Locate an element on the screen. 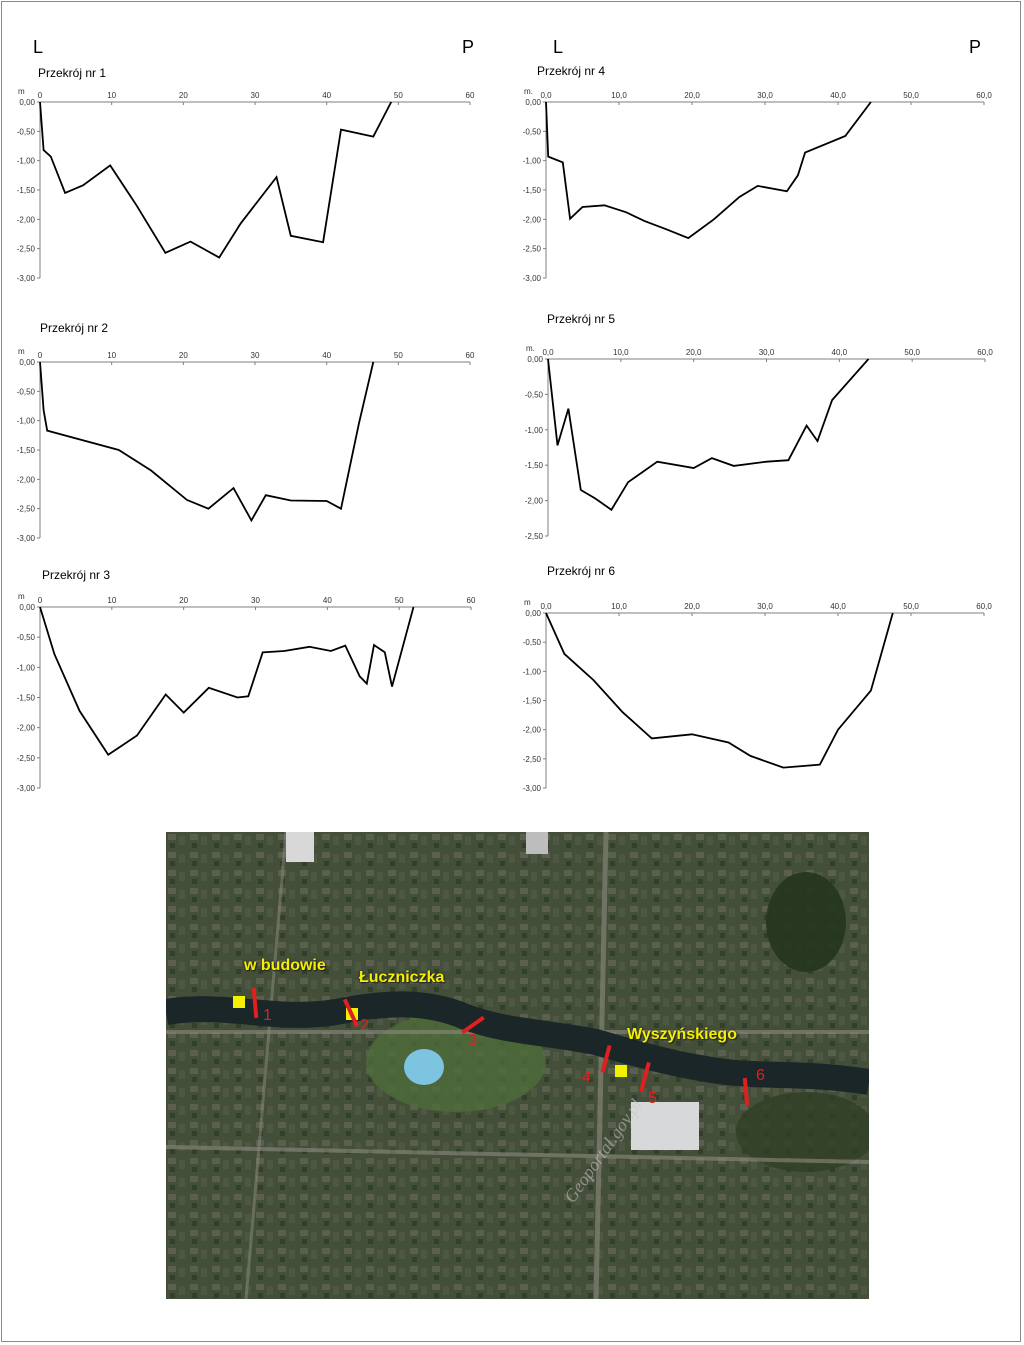  place-label-luczniczka: Łuczniczka is located at coordinates (402, 977).